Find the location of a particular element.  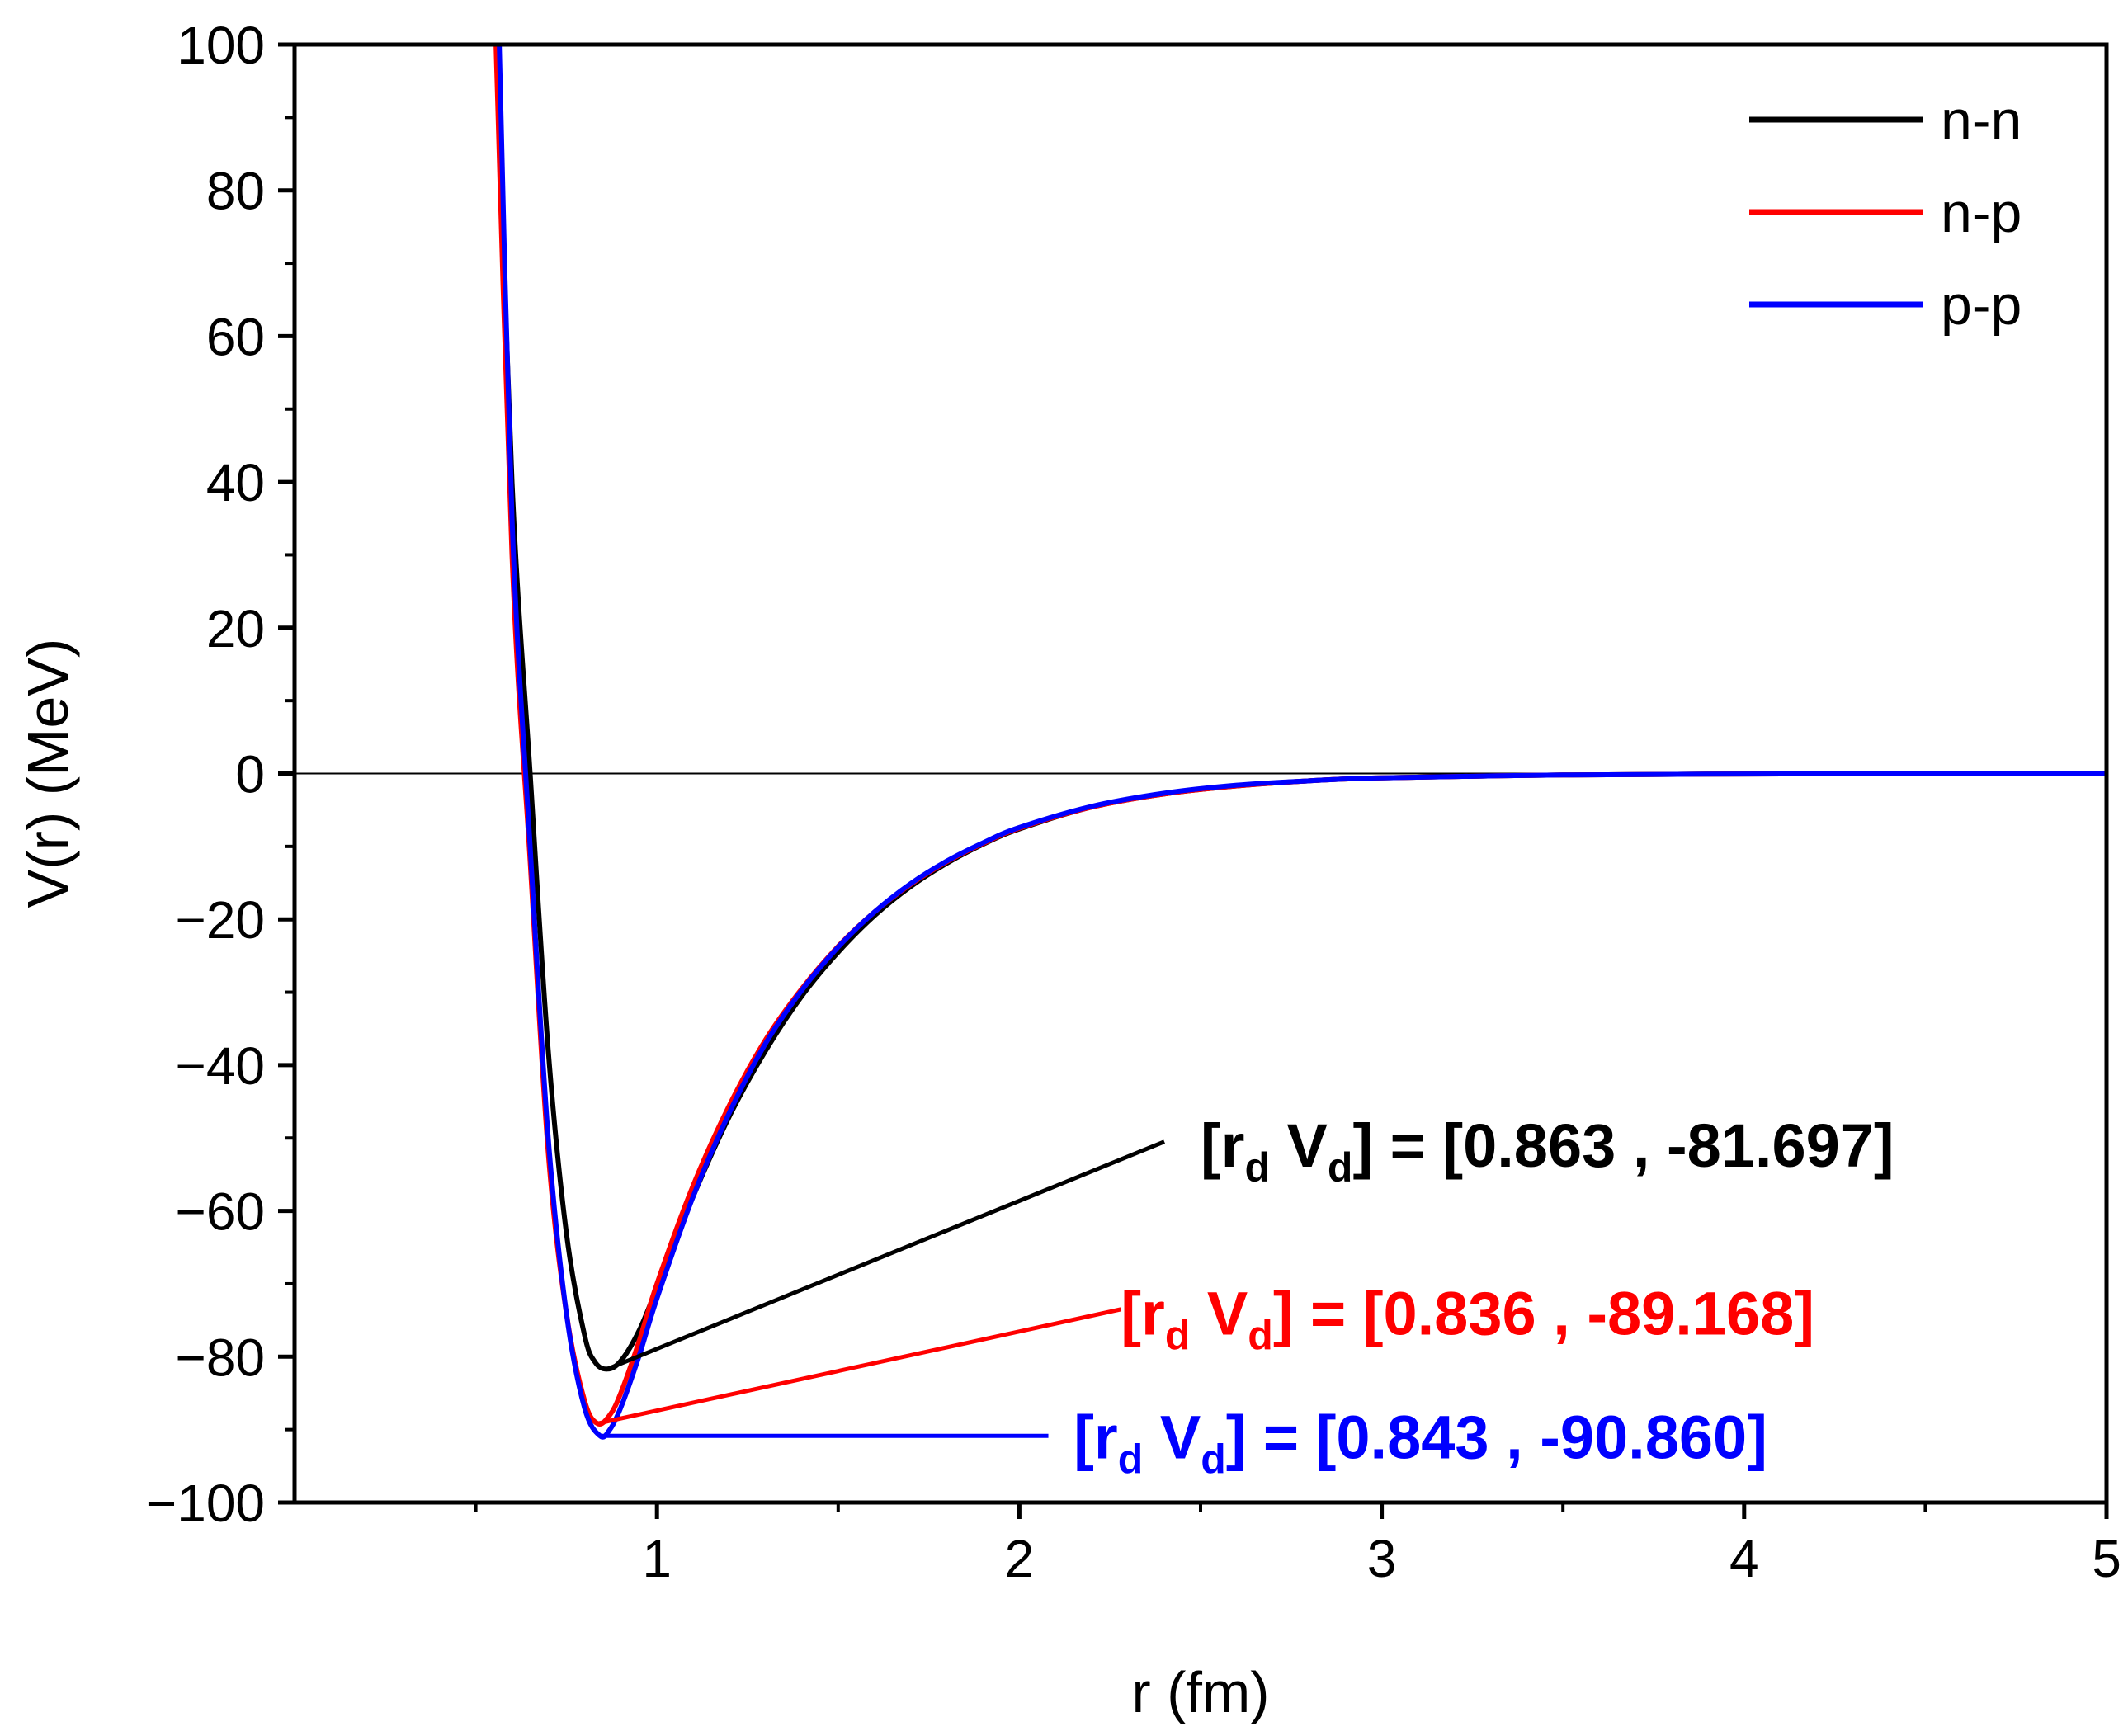

y-tick-label: 80 is located at coordinates (235, 191).